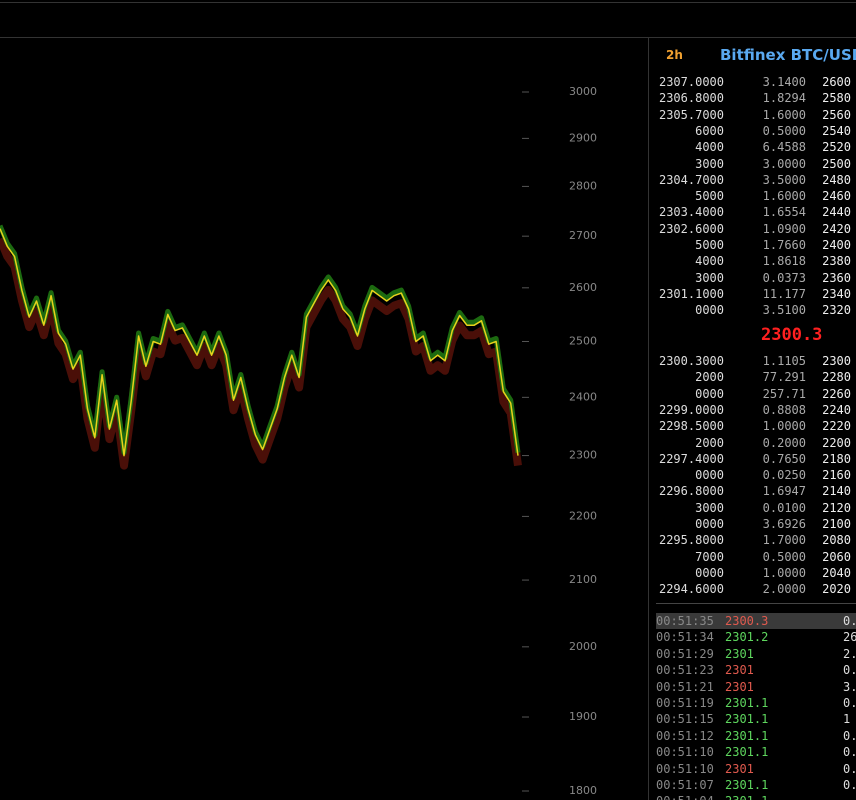  I want to click on book-price: 2295.8000, so click(691, 540).